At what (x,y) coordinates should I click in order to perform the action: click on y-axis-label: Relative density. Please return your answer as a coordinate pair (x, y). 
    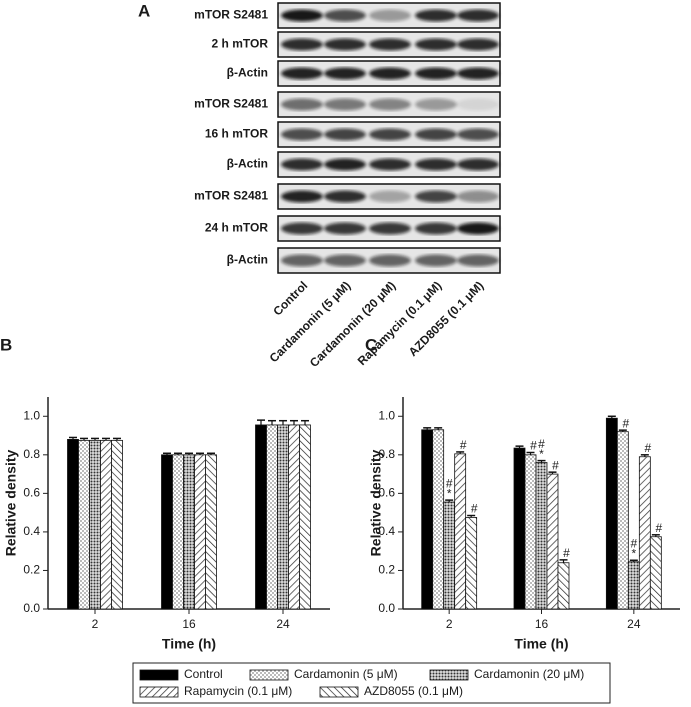
    Looking at the image, I should click on (11, 502).